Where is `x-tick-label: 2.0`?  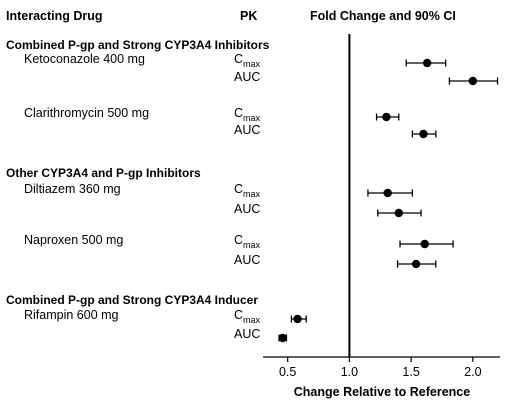 x-tick-label: 2.0 is located at coordinates (472, 372).